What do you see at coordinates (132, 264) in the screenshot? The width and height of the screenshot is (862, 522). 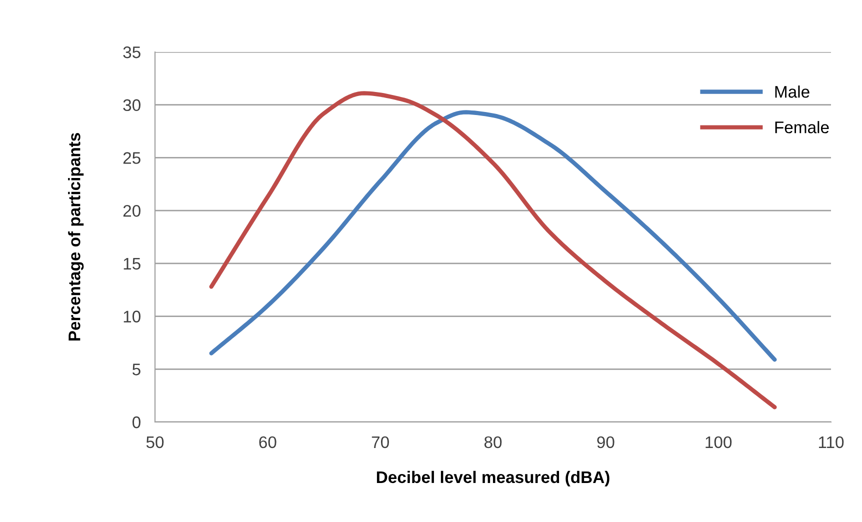 I see `y-tick-label: 15` at bounding box center [132, 264].